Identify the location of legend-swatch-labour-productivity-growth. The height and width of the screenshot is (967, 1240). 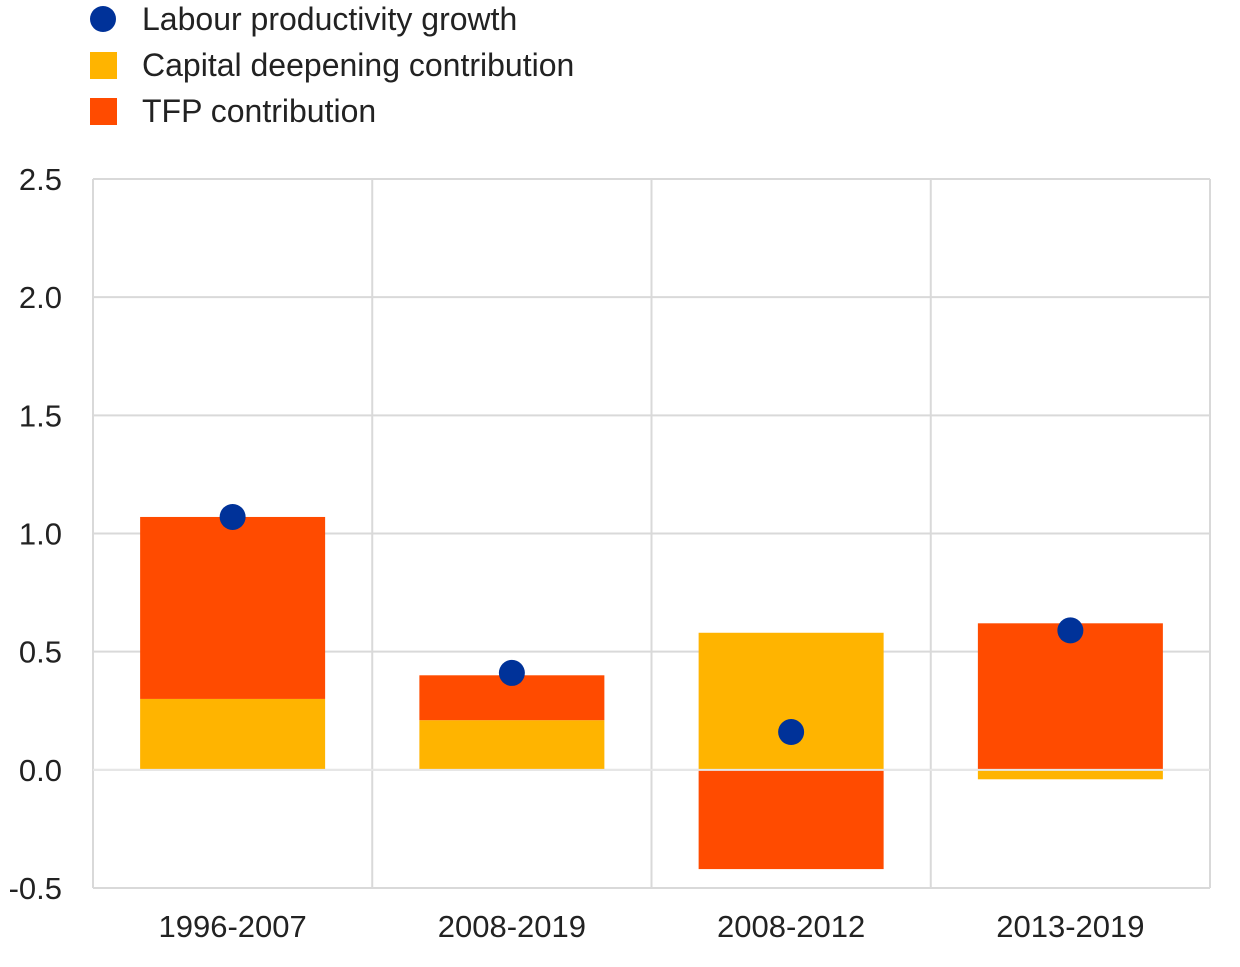
(103, 19).